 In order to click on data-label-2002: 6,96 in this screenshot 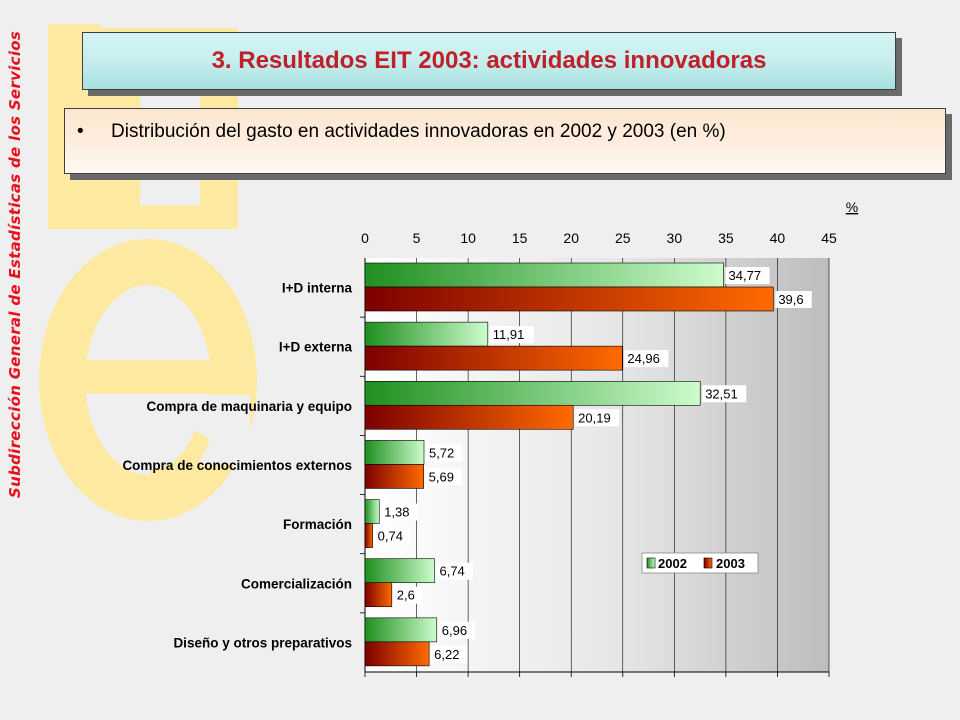, I will do `click(454, 630)`.